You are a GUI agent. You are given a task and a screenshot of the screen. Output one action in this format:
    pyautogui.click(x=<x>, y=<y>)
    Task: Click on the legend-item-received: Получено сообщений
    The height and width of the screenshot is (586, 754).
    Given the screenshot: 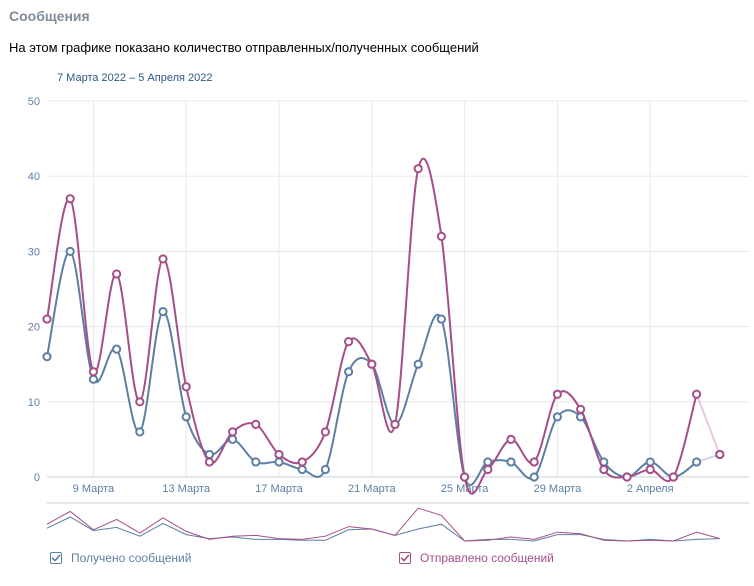 What is the action you would take?
    pyautogui.click(x=120, y=558)
    